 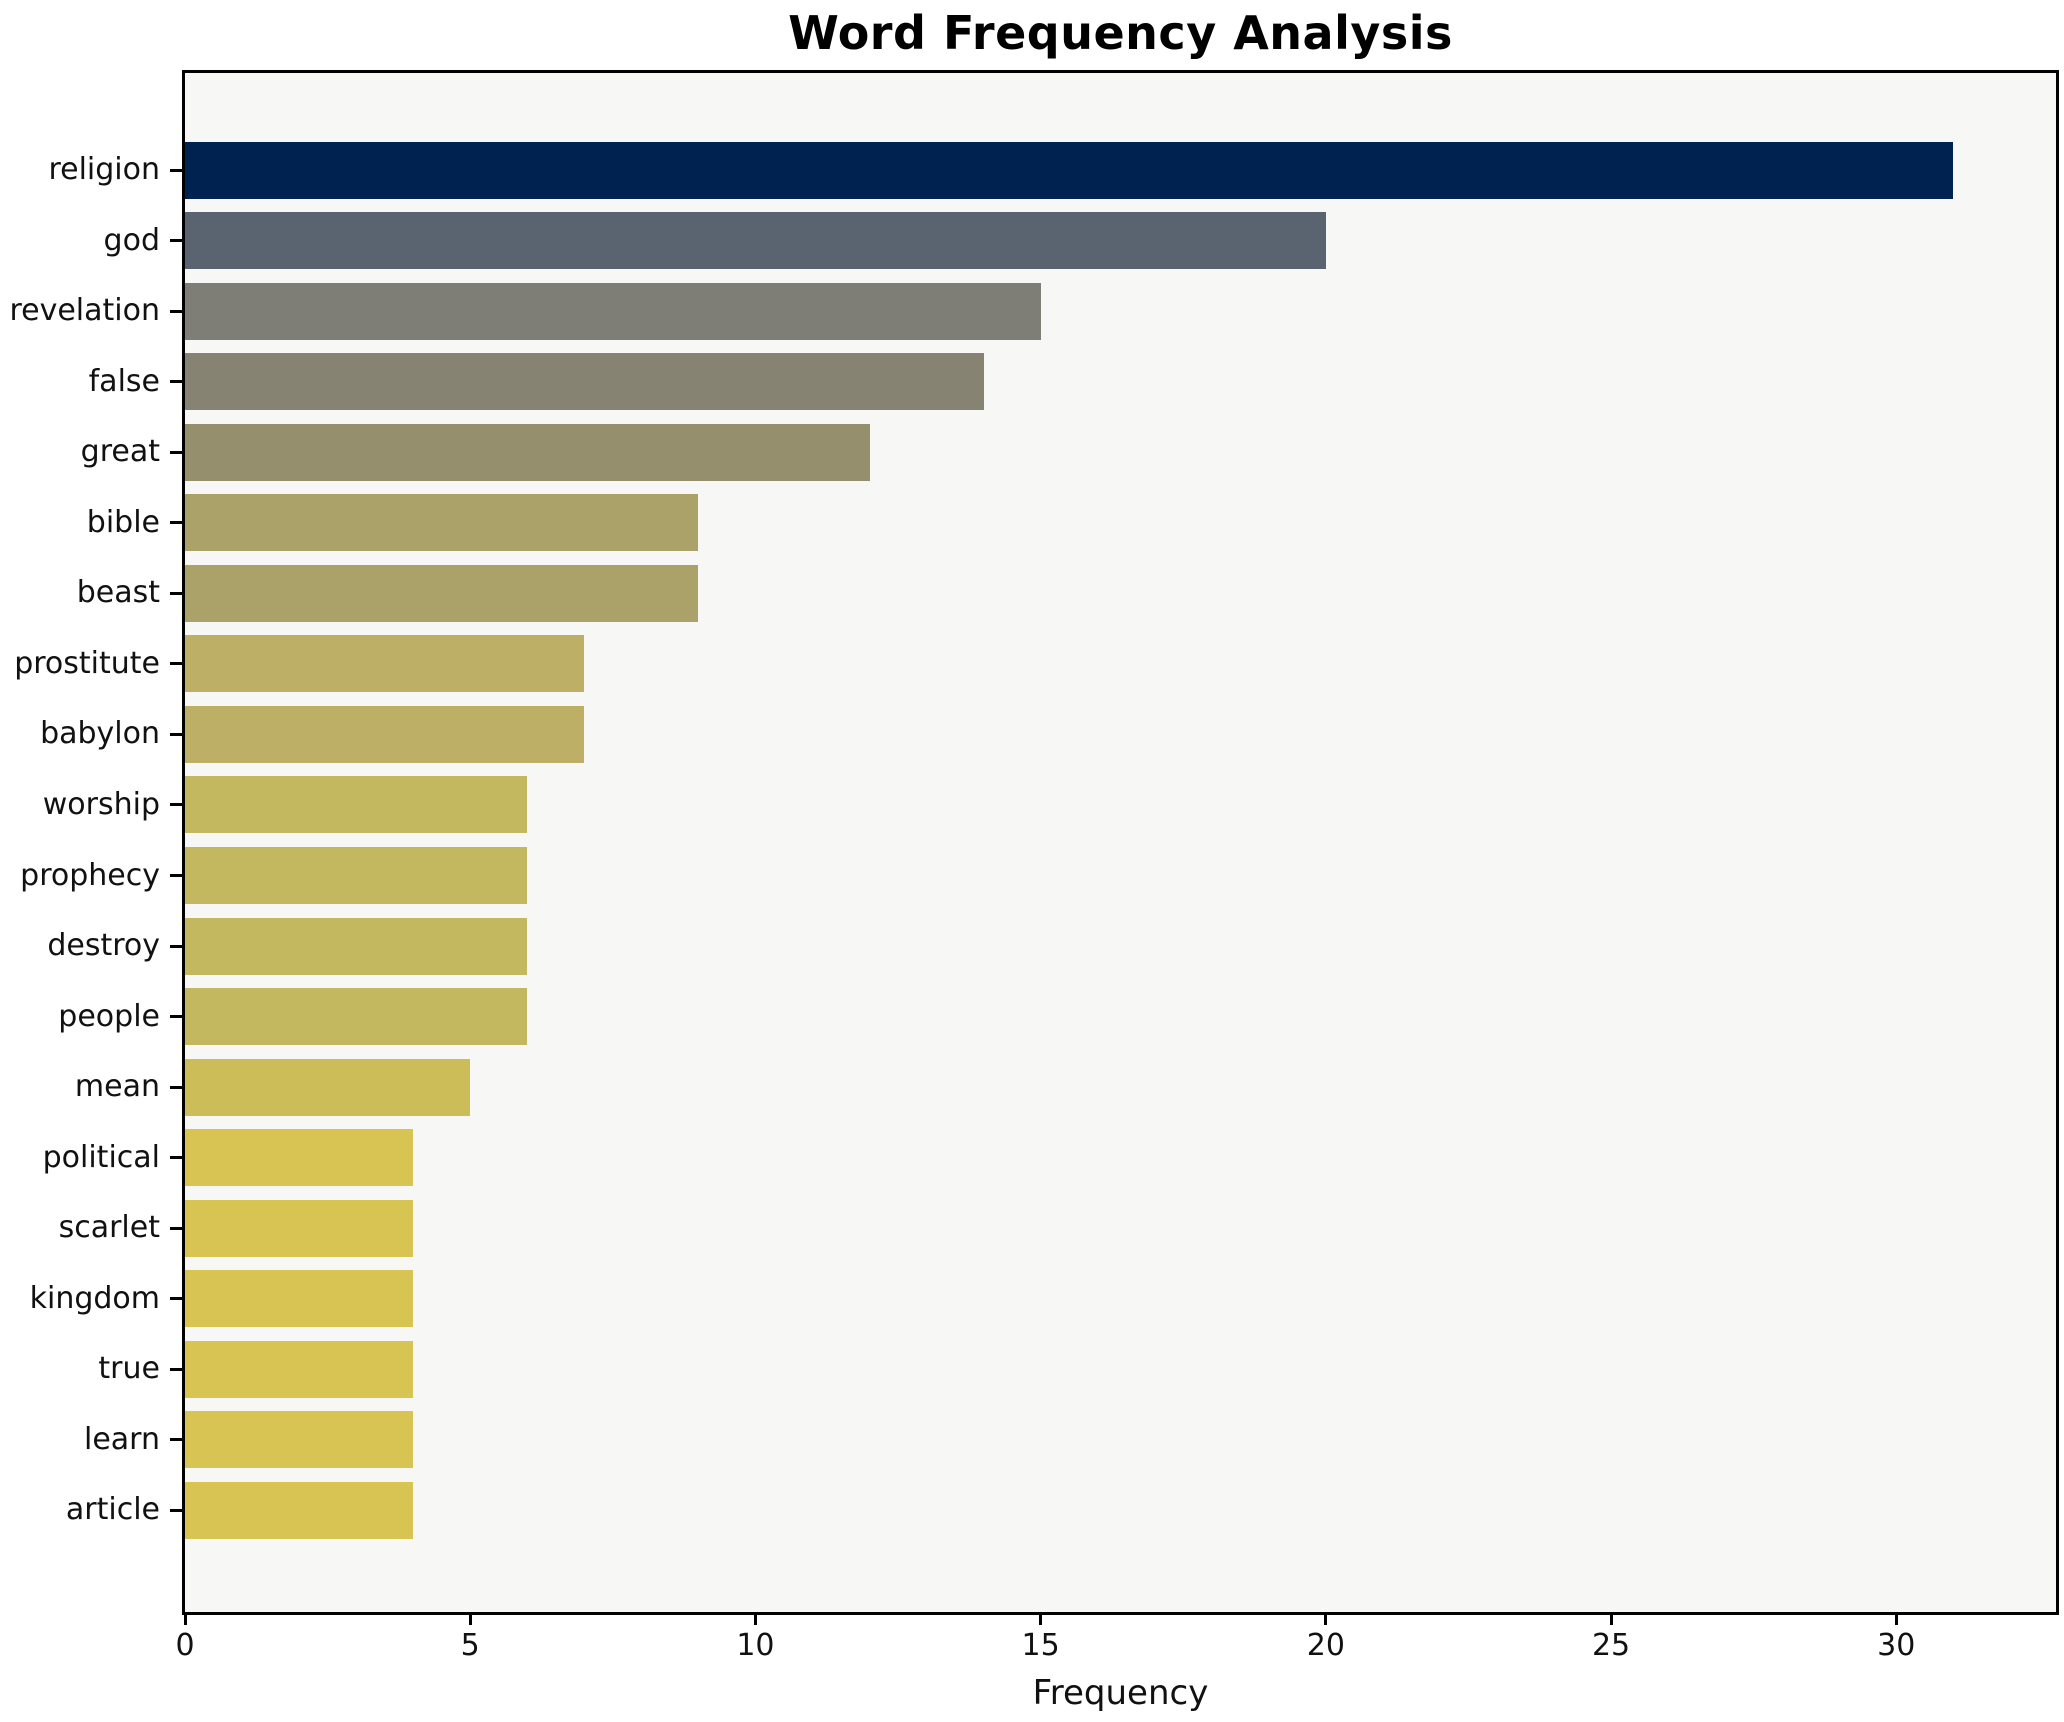 I want to click on y-tick-label-kingdom: kingdom, so click(x=94, y=1298).